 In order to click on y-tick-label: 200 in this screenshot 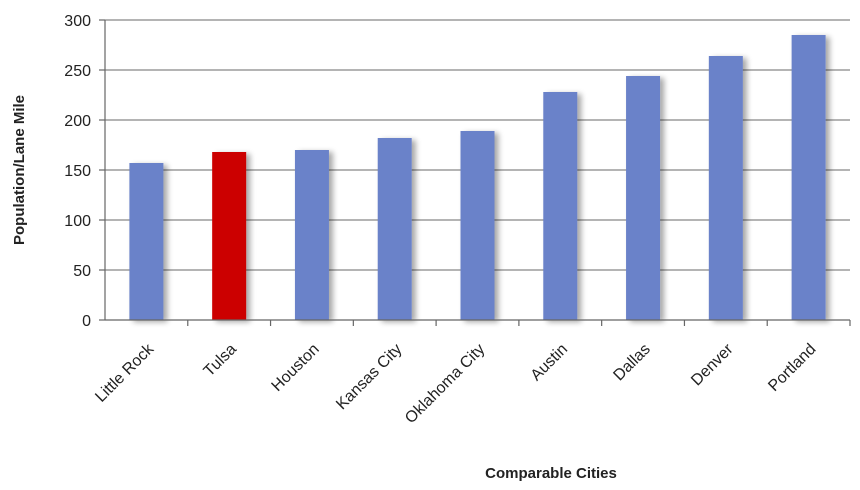, I will do `click(77, 121)`.